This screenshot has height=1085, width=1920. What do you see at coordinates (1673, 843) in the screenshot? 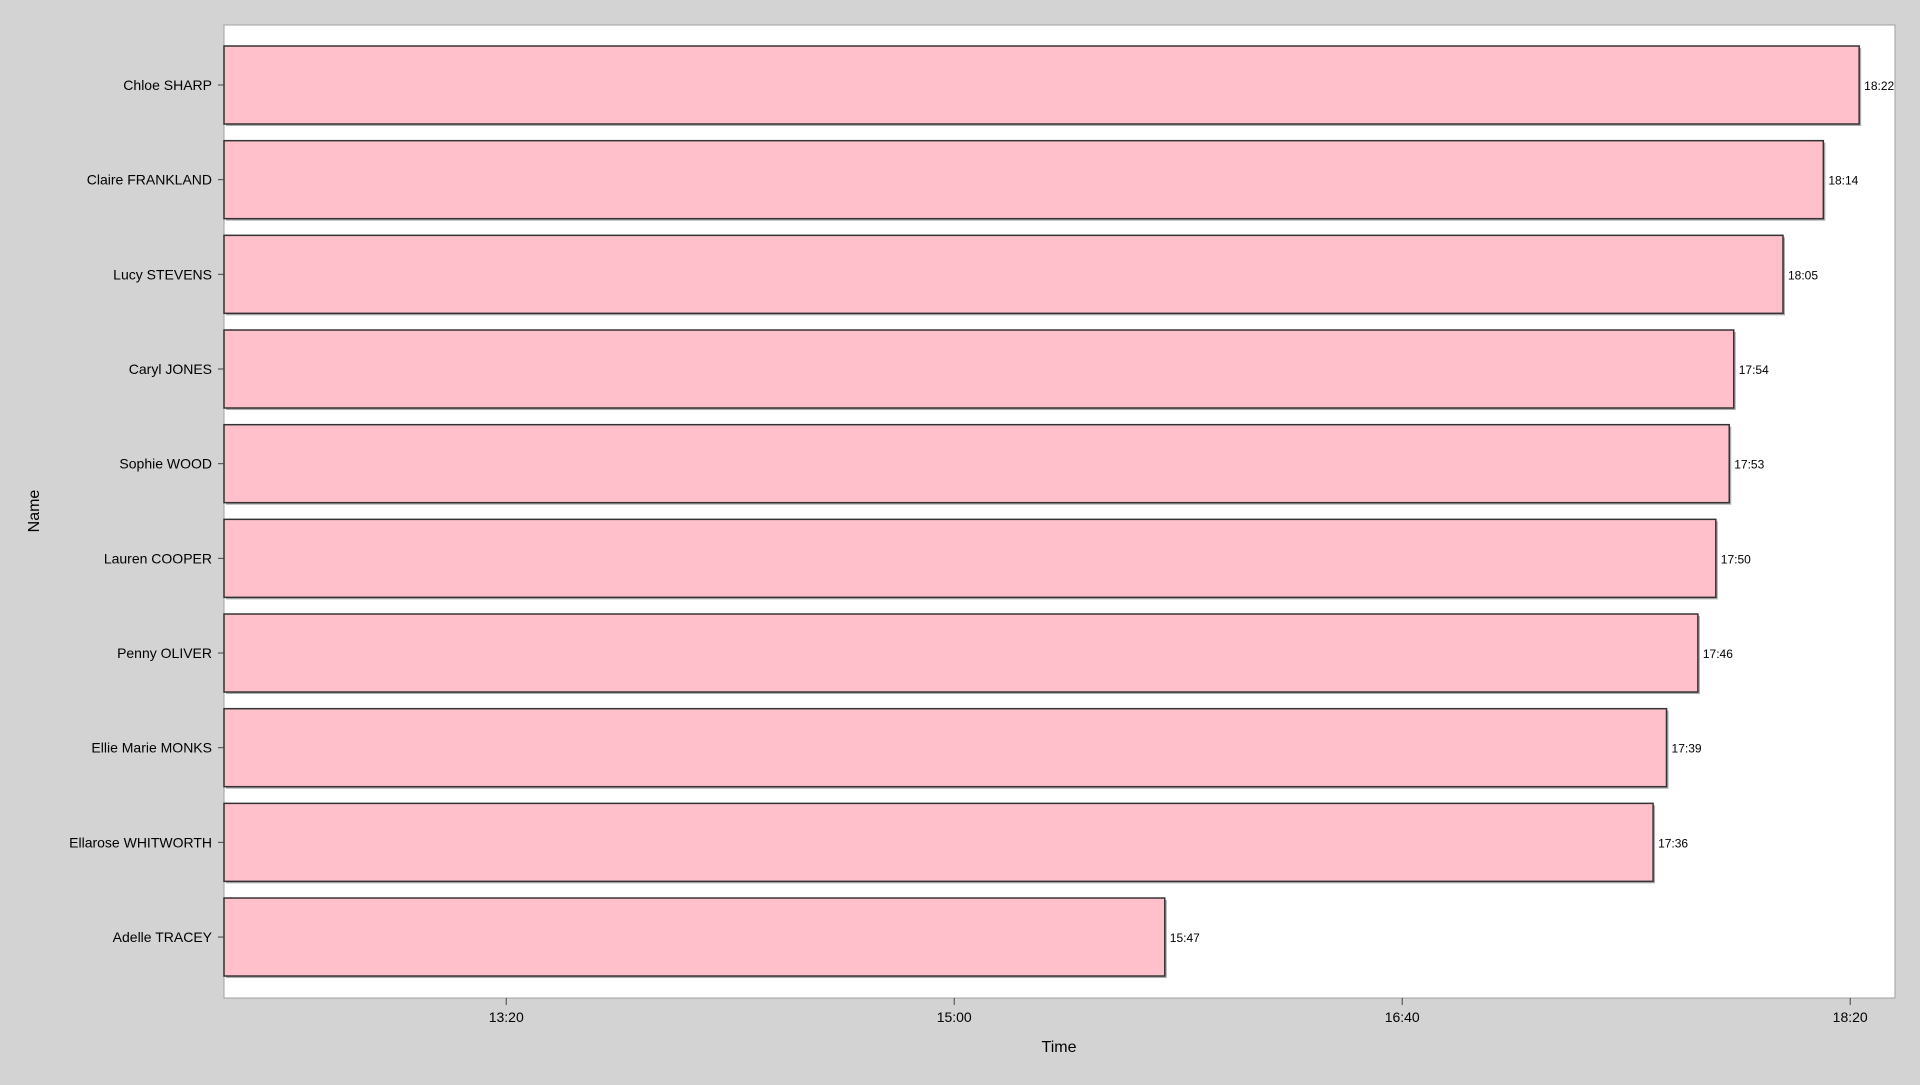
I see `bar-value-label: 17:36` at bounding box center [1673, 843].